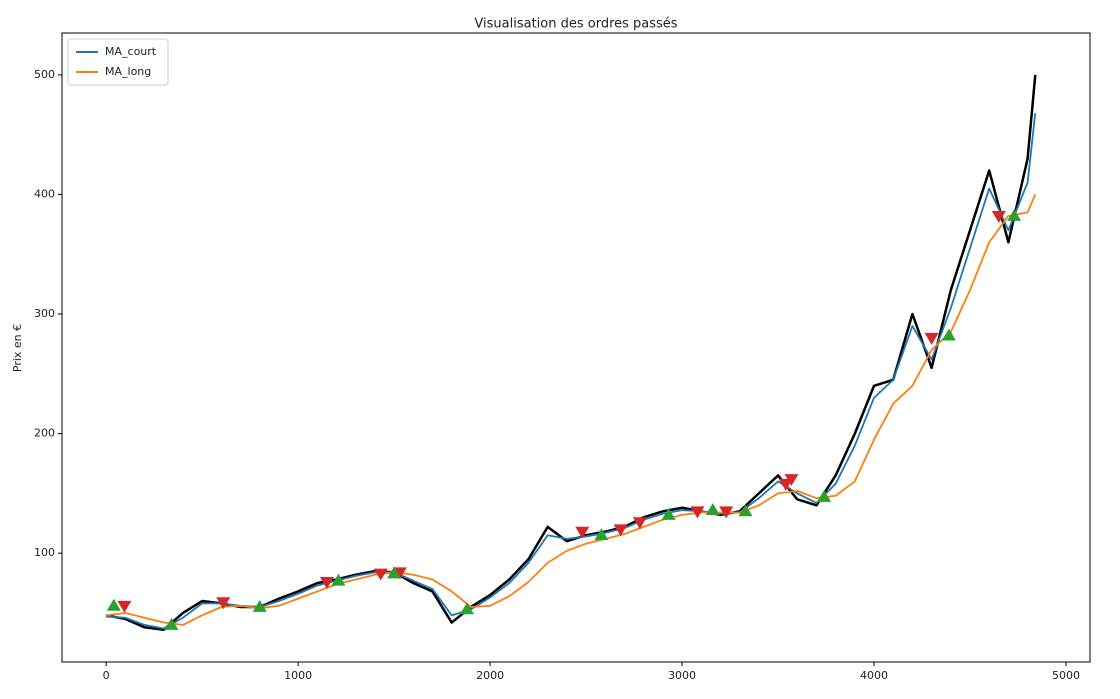  I want to click on x-tick-label: 2000, so click(490, 675).